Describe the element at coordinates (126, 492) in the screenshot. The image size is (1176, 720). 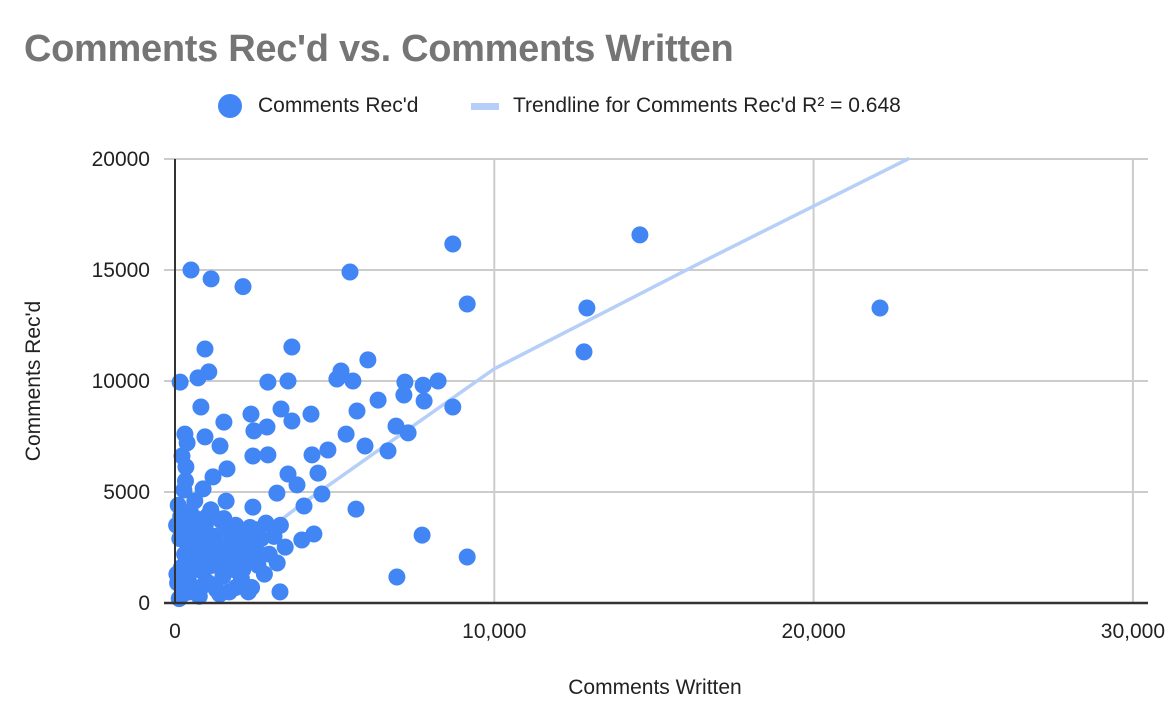
I see `y-tick-label: 5000` at that location.